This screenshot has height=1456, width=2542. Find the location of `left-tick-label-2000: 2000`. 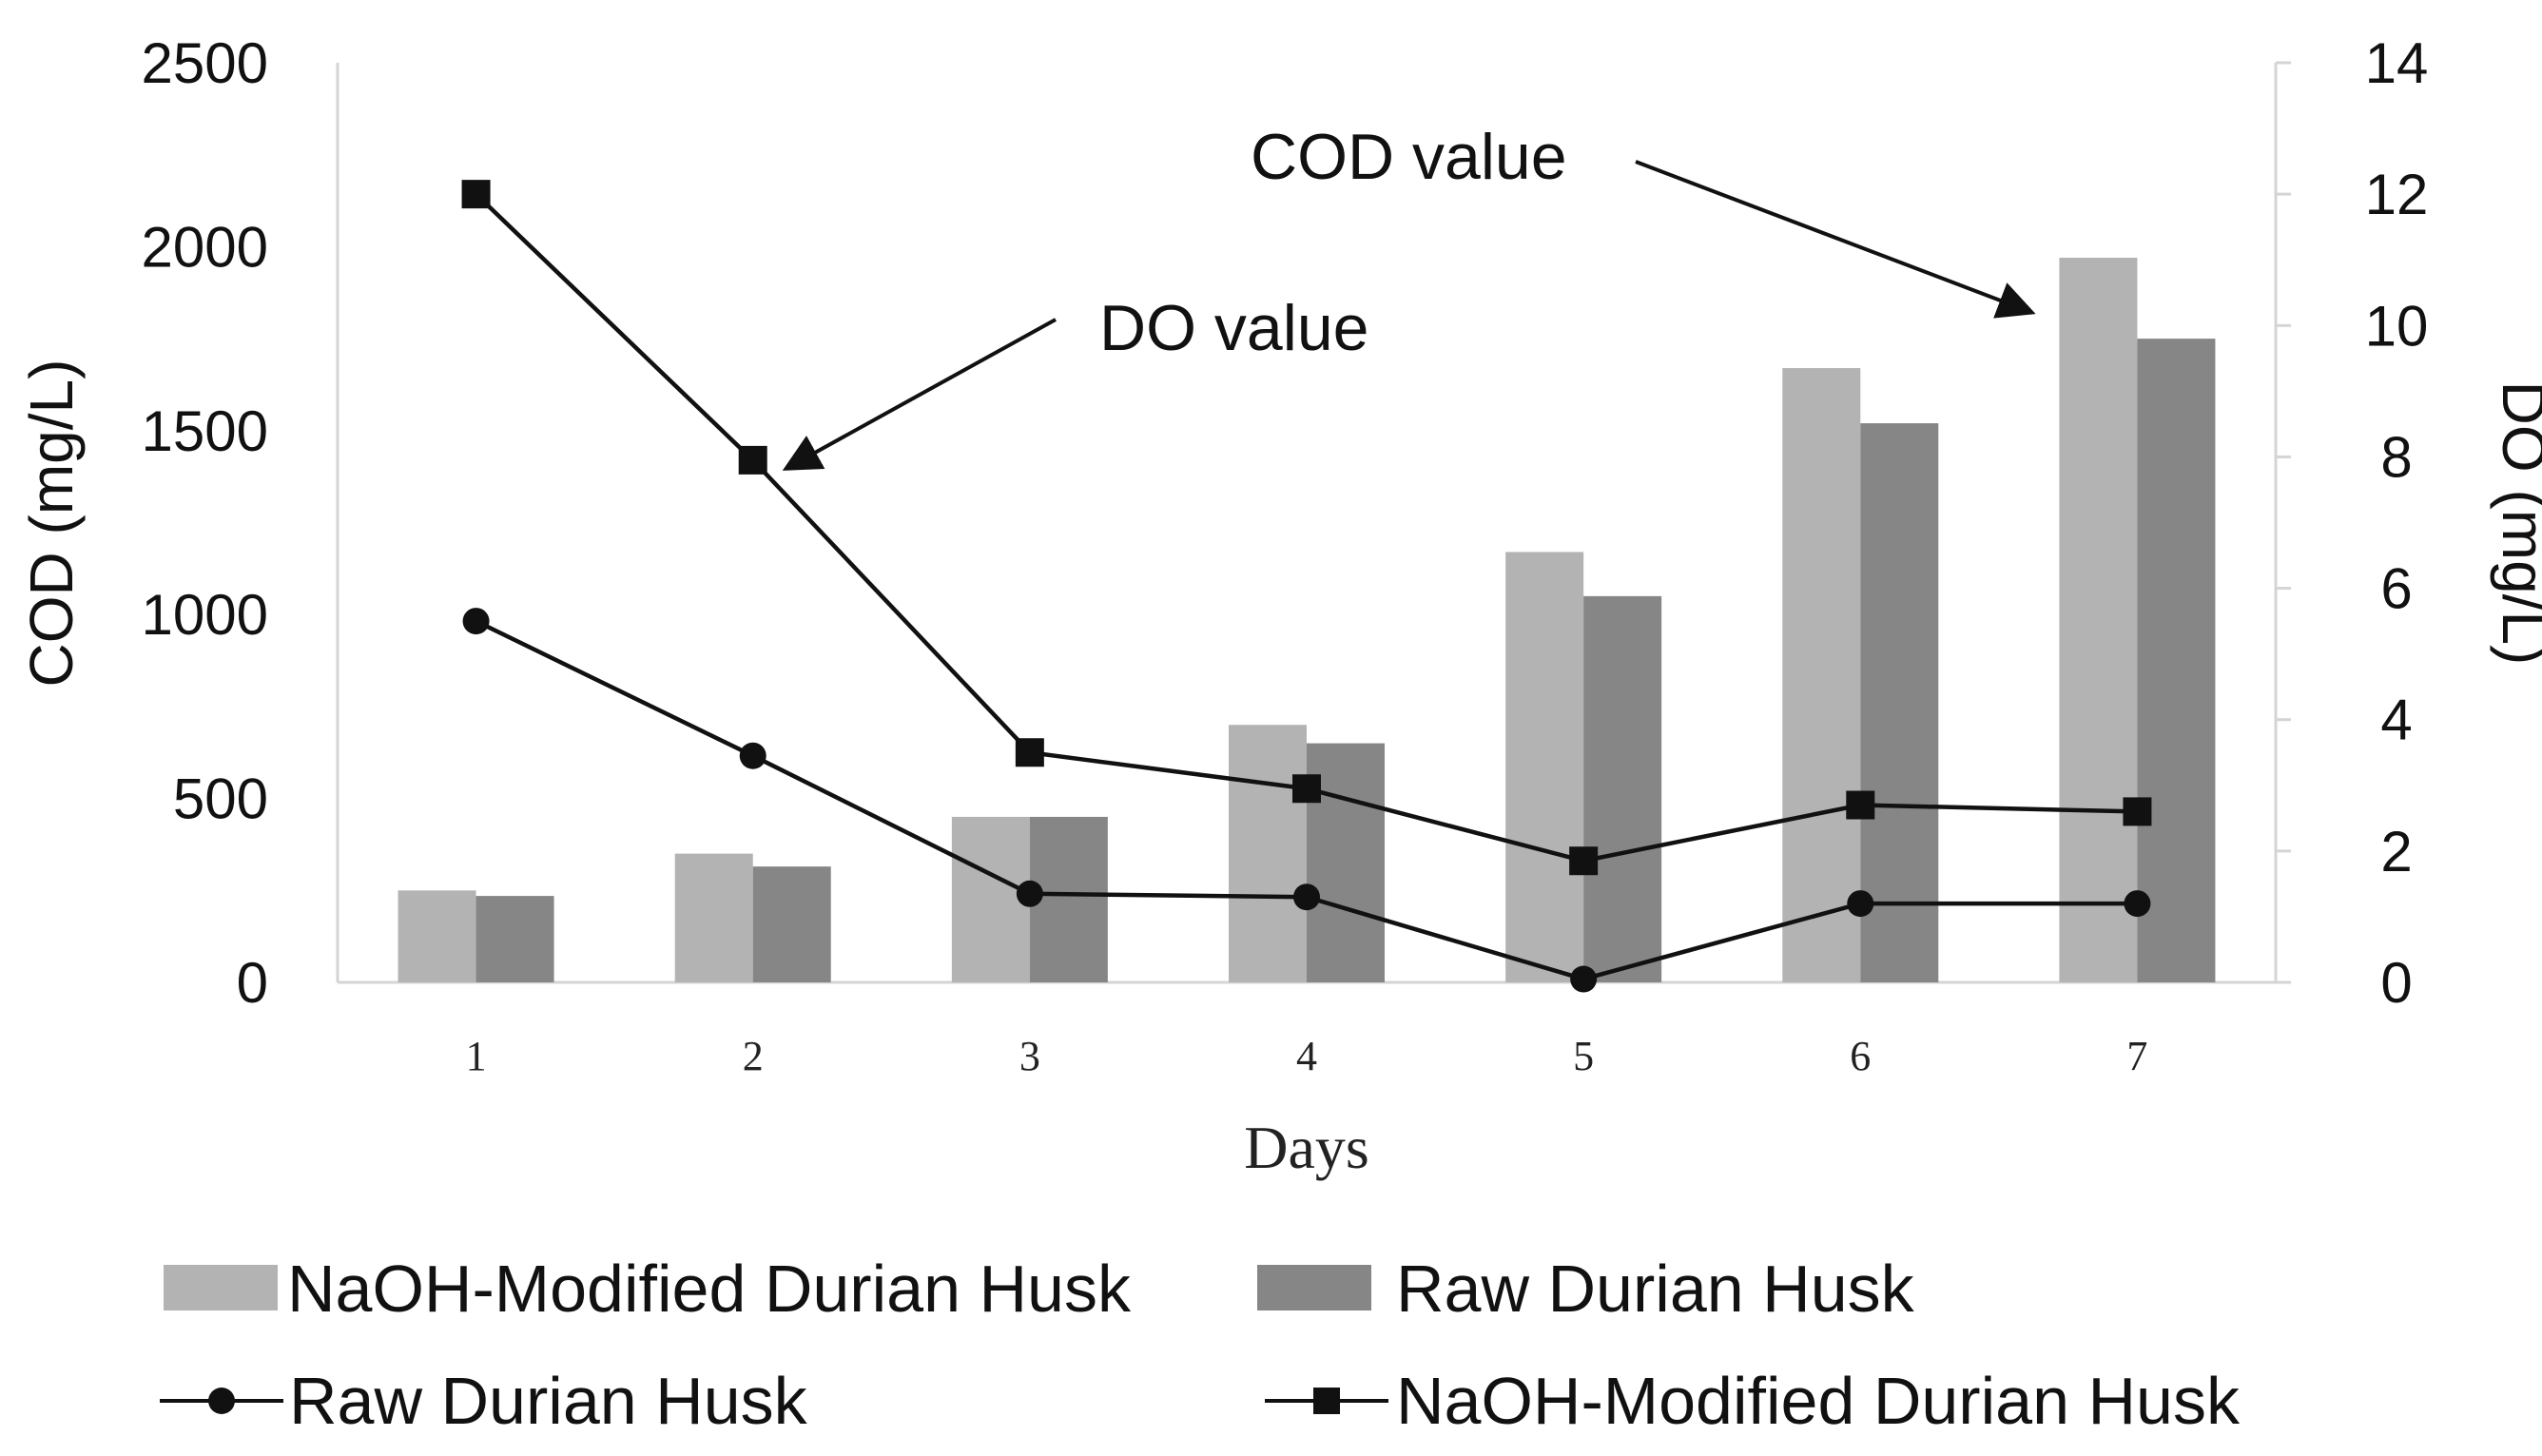

left-tick-label-2000: 2000 is located at coordinates (205, 247).